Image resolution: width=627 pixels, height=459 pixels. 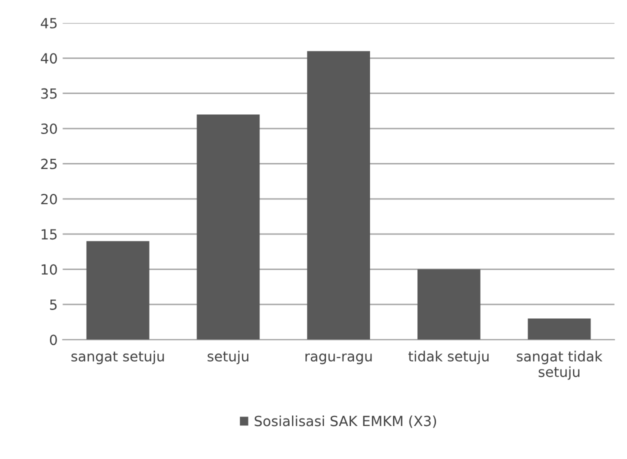 I want to click on y-tick-label: 5, so click(x=53, y=305).